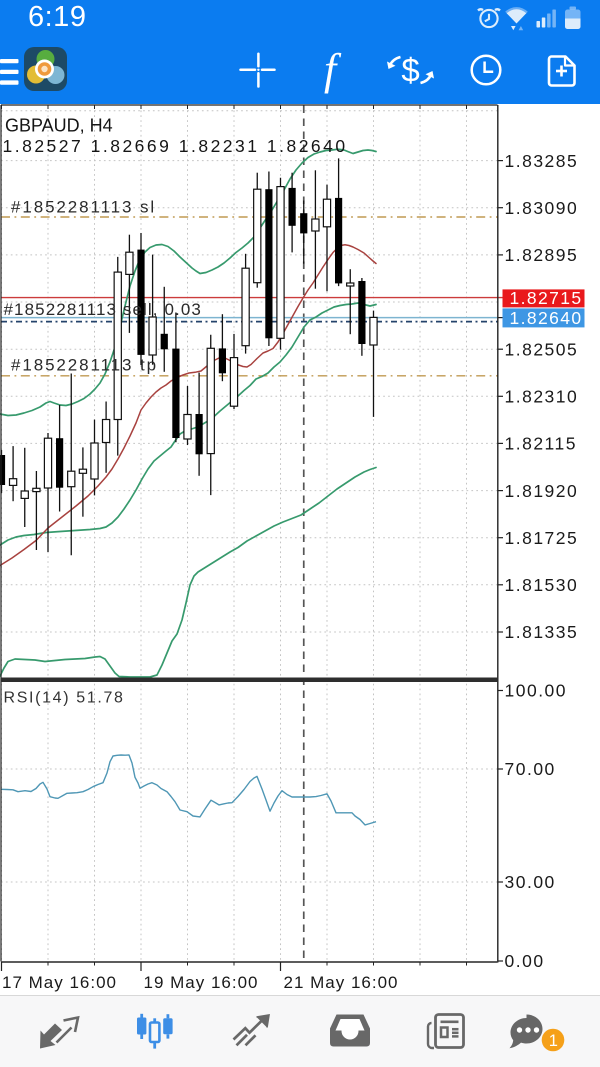  What do you see at coordinates (525, 961) in the screenshot?
I see `svg-text: 0.00` at bounding box center [525, 961].